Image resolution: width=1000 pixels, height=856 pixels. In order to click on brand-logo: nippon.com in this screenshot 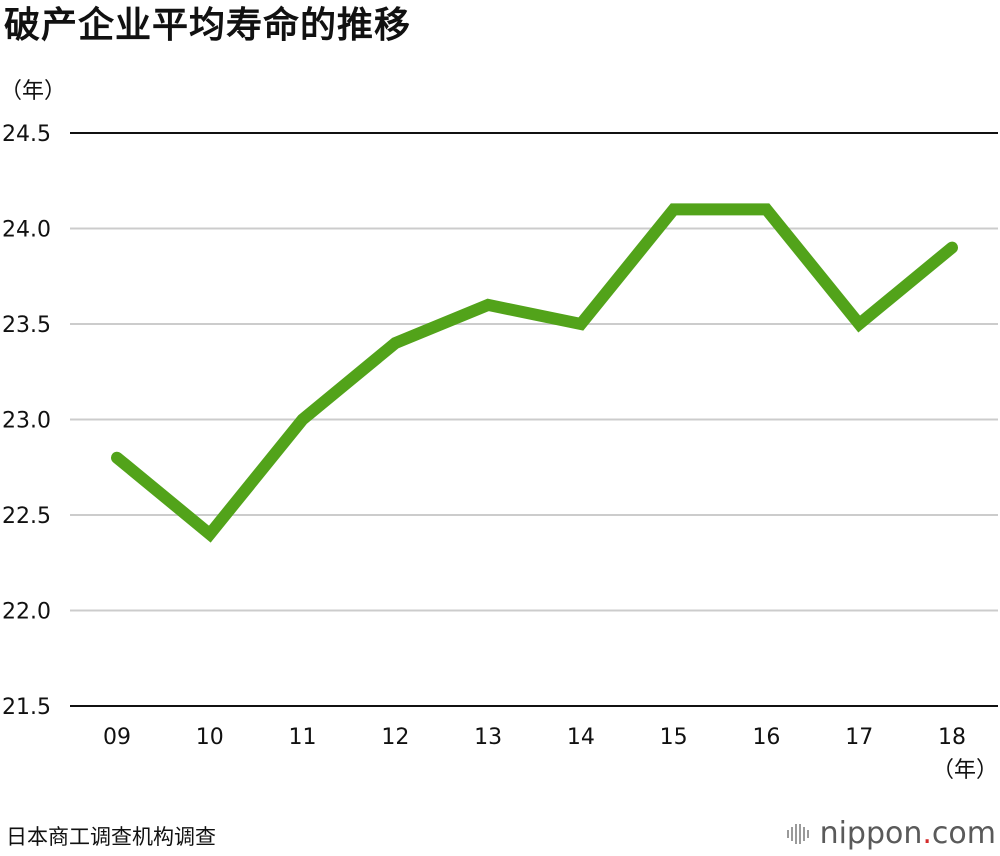, I will do `click(891, 834)`.